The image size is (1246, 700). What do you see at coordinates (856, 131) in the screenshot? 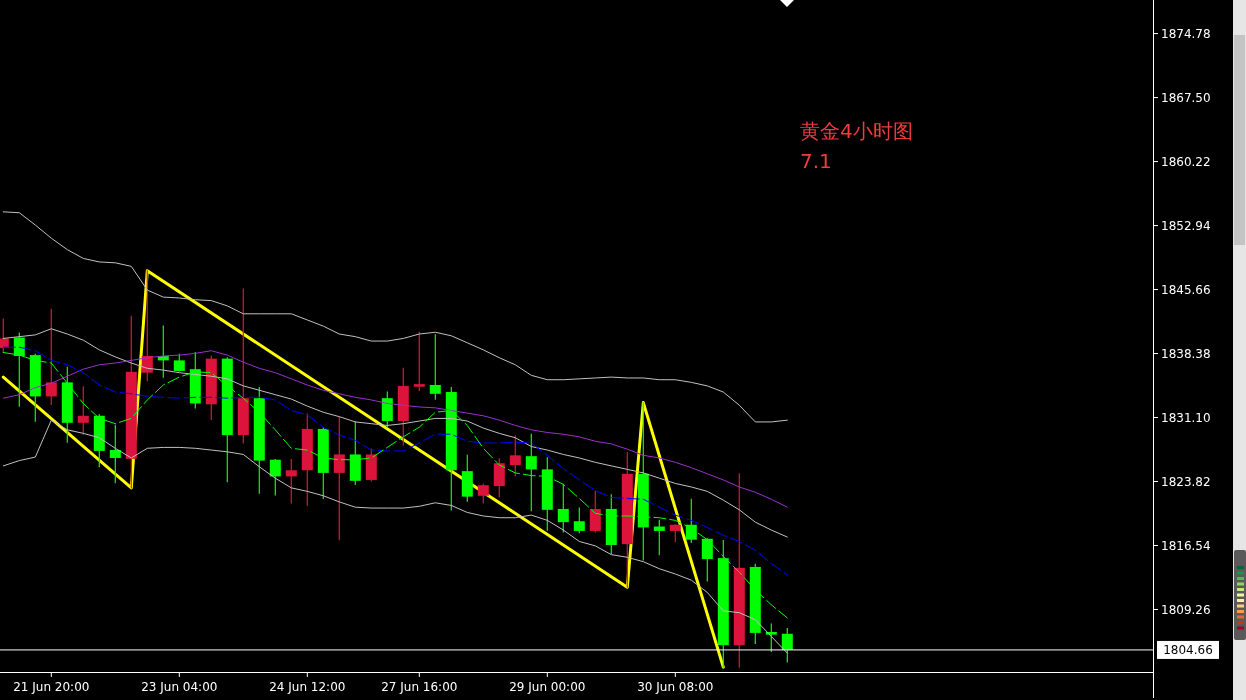
I see `text: 黄金4小时图` at bounding box center [856, 131].